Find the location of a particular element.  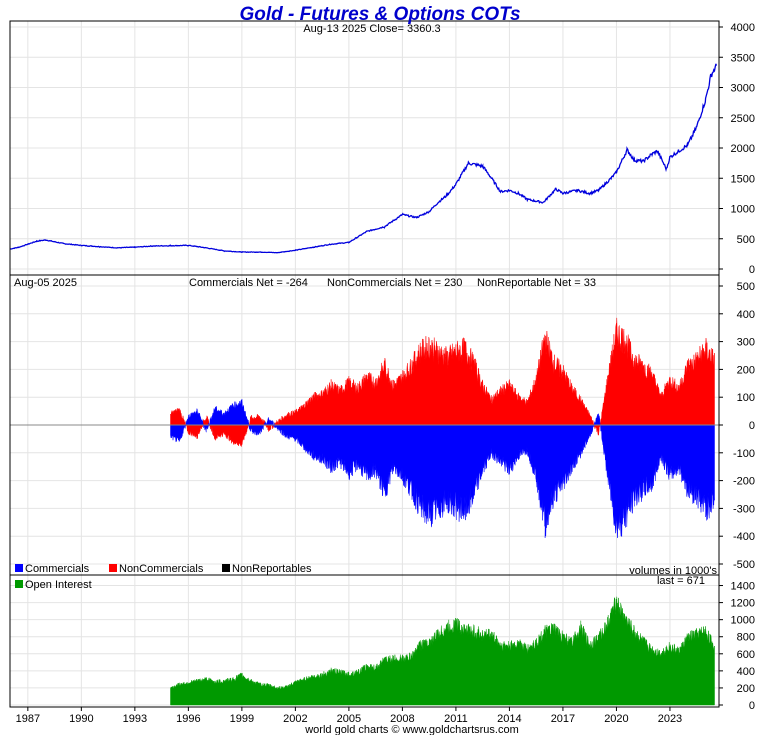

y-tick-label: -400 is located at coordinates (744, 537).